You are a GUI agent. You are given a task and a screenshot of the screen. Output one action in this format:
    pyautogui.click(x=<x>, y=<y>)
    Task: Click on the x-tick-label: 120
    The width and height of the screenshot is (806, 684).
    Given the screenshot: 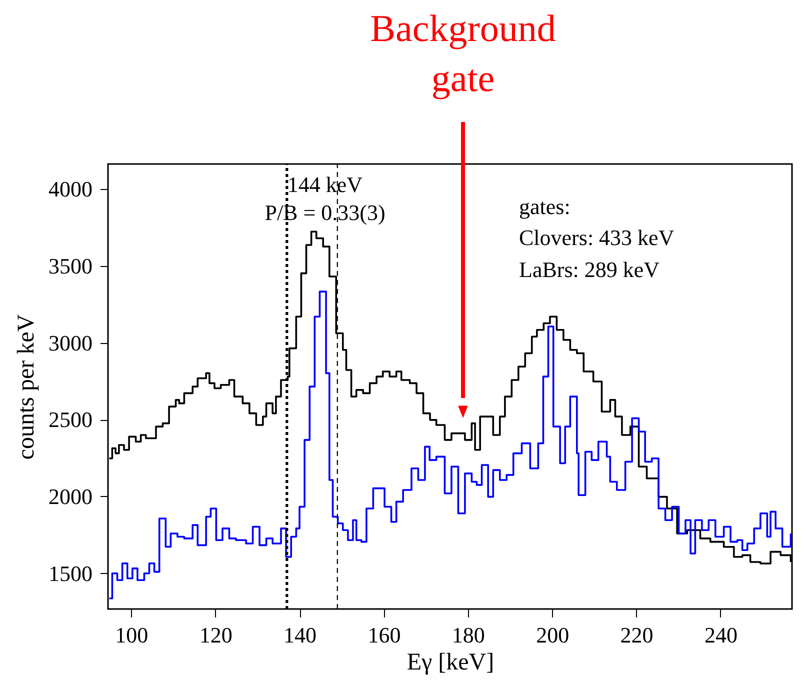 What is the action you would take?
    pyautogui.click(x=215, y=635)
    